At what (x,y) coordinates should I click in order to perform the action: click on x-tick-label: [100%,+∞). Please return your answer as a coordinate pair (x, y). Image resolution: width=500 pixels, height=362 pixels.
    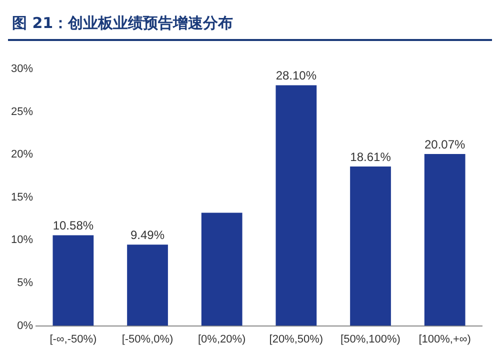
    Looking at the image, I should click on (444, 339).